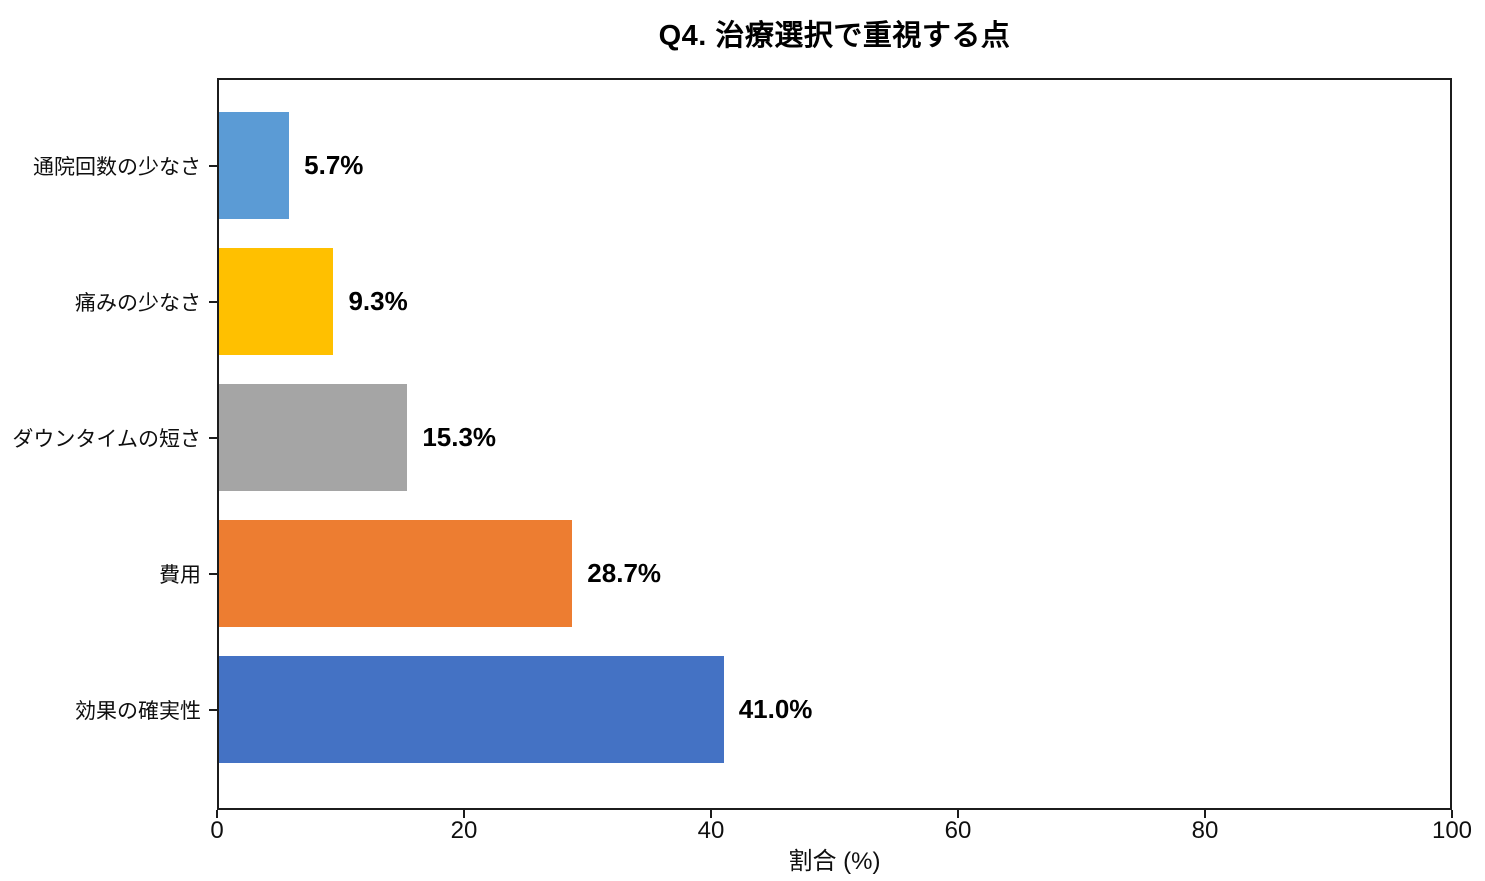 The width and height of the screenshot is (1485, 881). What do you see at coordinates (138, 303) in the screenshot?
I see `category-label: 痛みの少なさ` at bounding box center [138, 303].